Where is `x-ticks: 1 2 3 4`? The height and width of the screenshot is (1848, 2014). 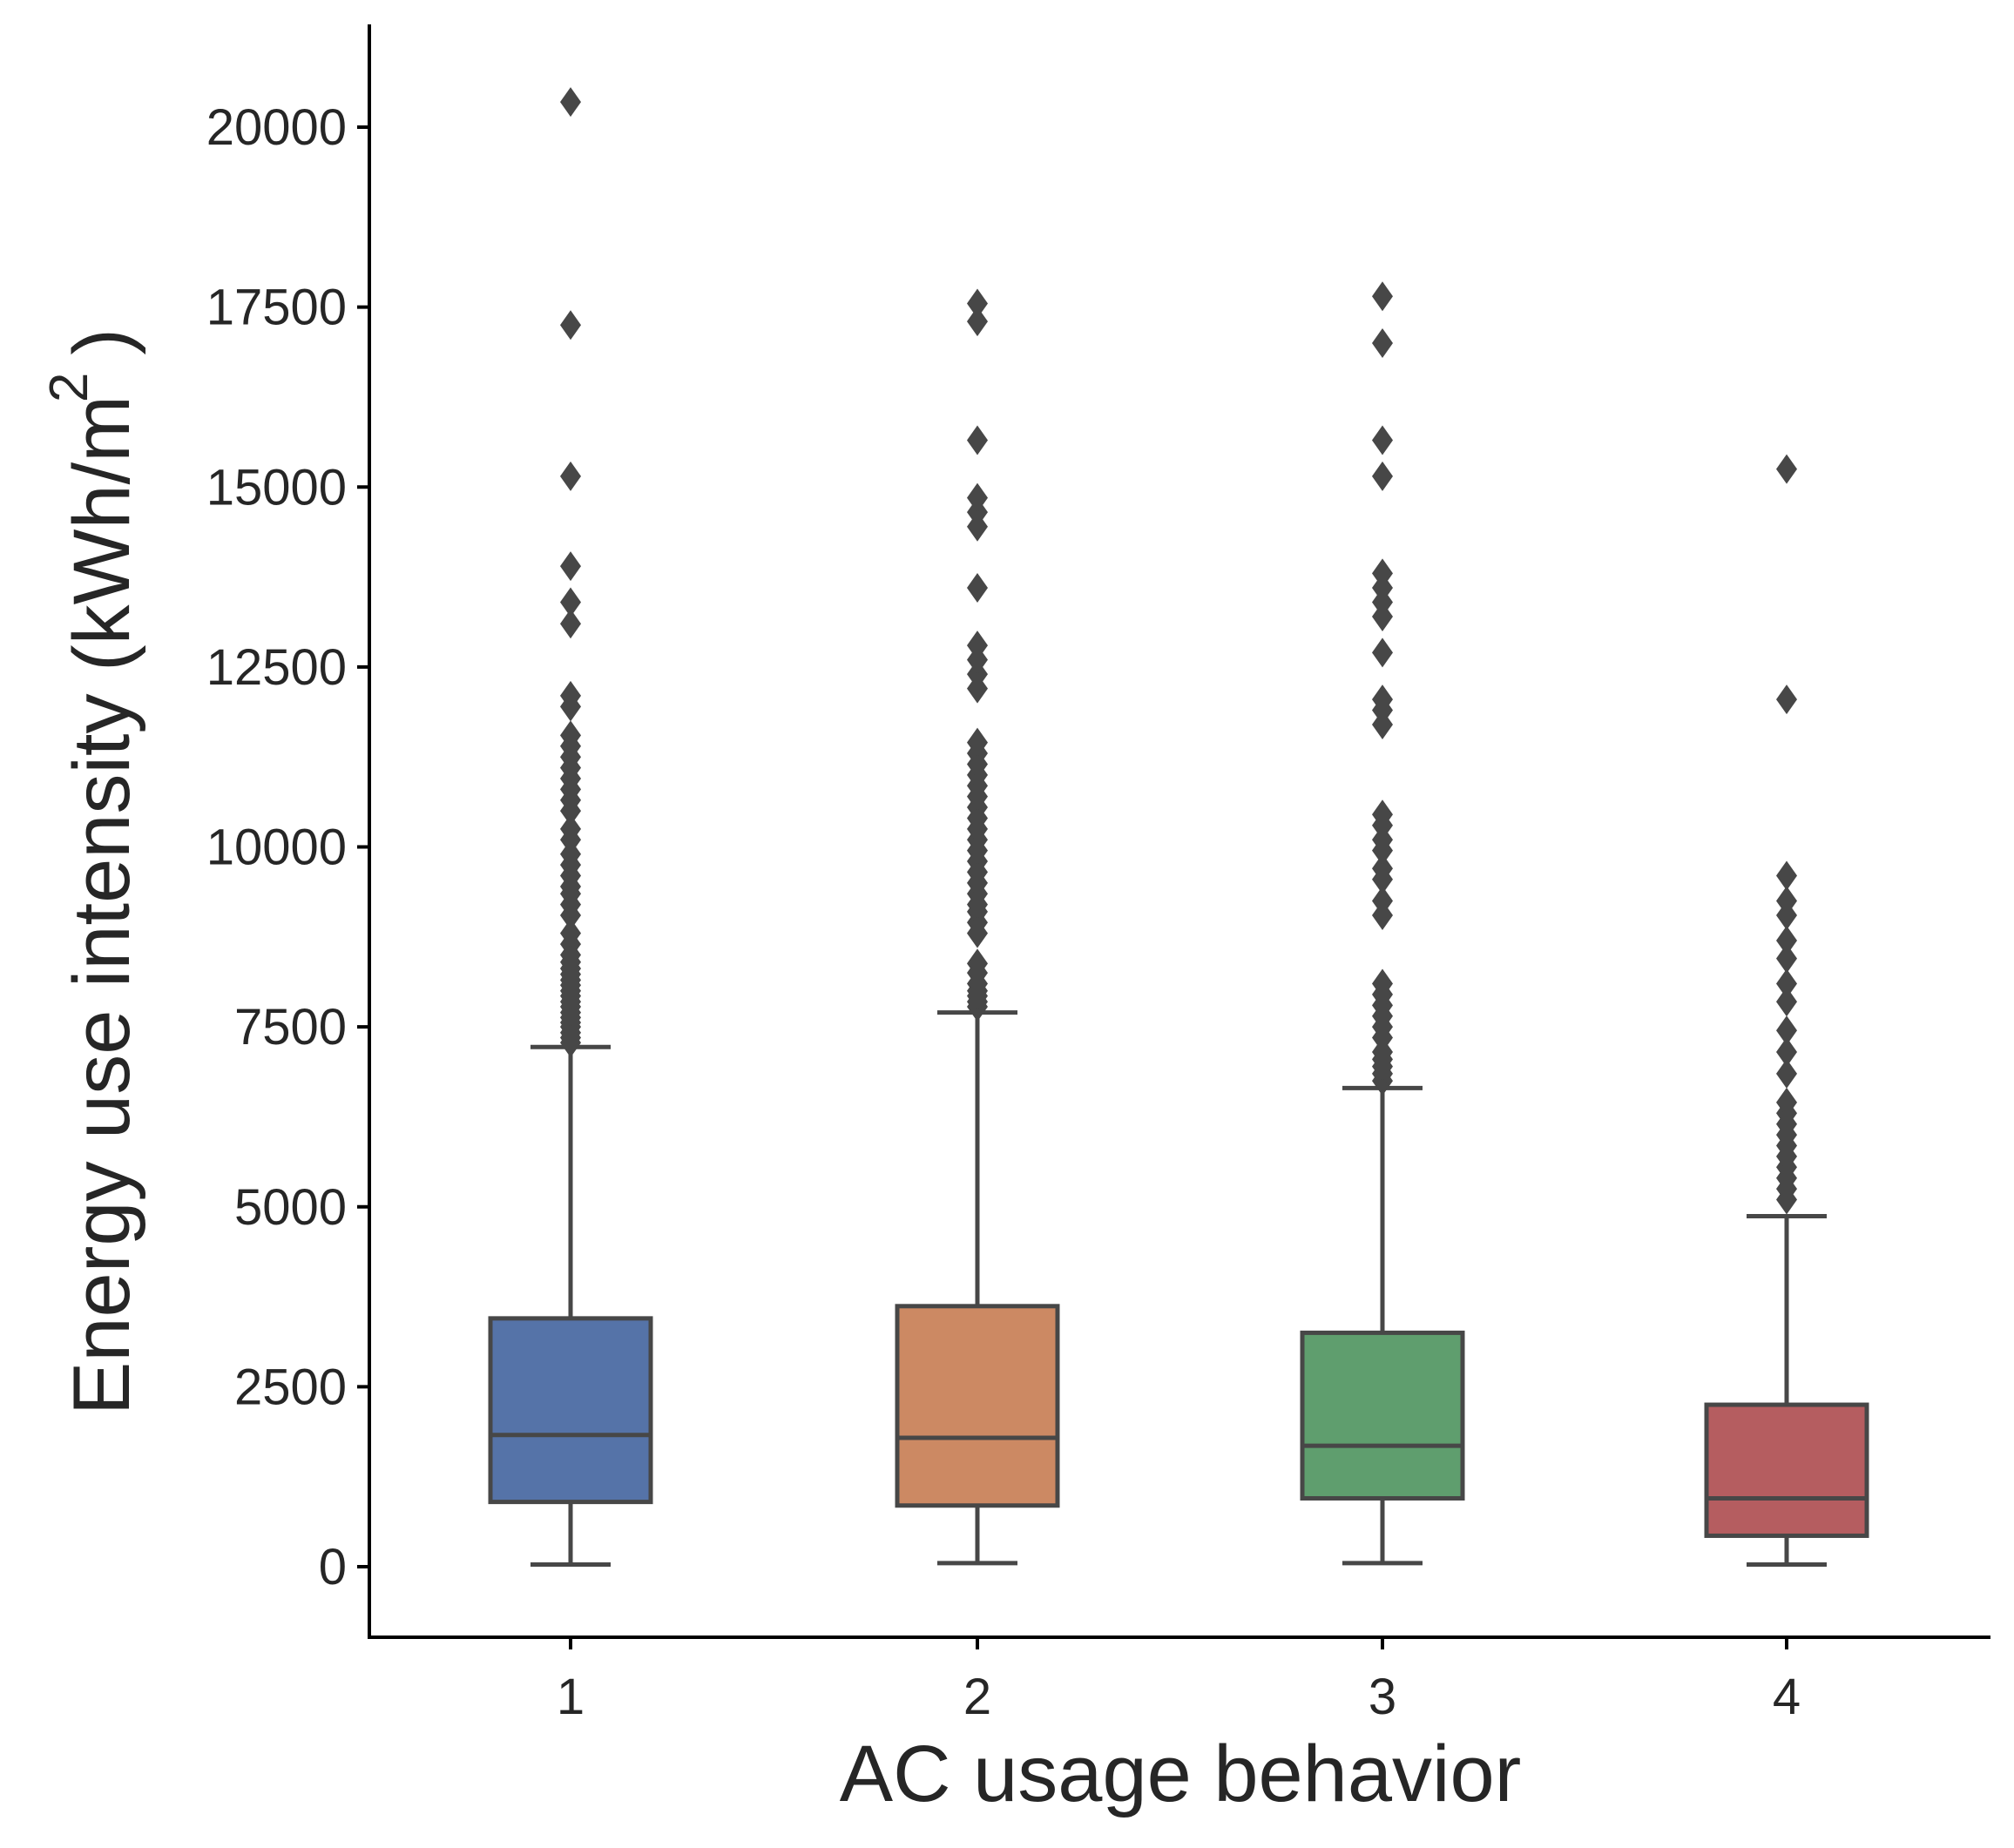
x-ticks: 1 2 3 4 is located at coordinates (1179, 1681).